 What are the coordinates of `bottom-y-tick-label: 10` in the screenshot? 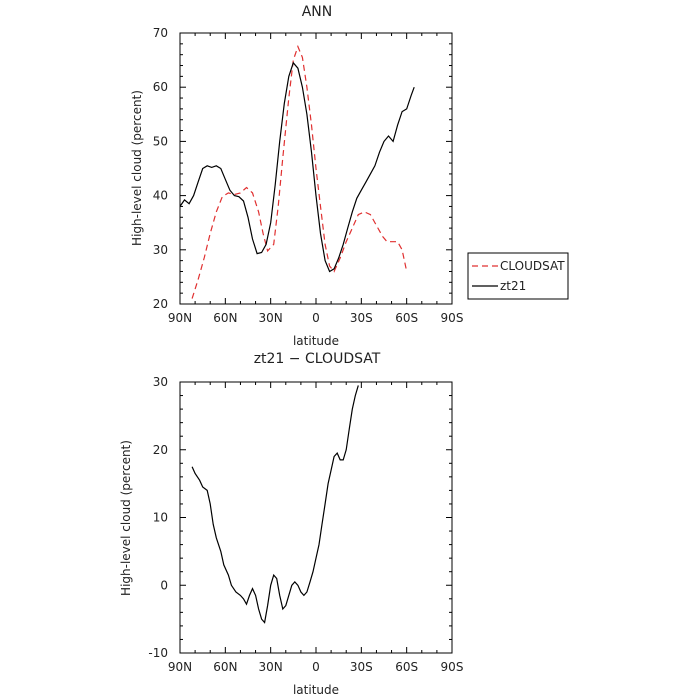 It's located at (160, 518).